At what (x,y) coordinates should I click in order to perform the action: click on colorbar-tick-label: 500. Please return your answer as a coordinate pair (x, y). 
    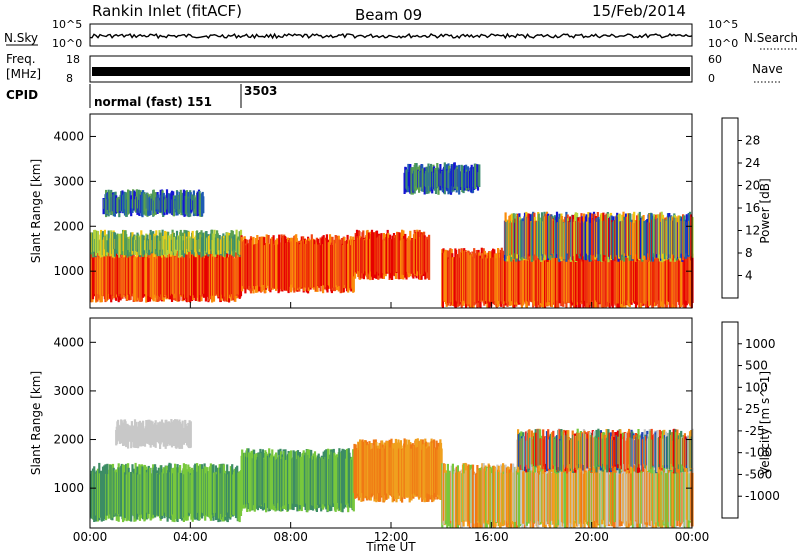
    Looking at the image, I should click on (756, 366).